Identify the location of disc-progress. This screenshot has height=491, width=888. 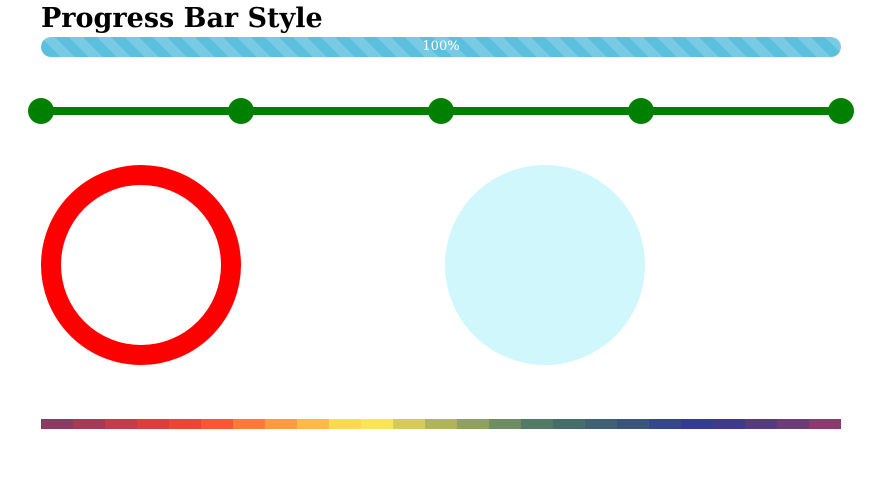
(545, 265).